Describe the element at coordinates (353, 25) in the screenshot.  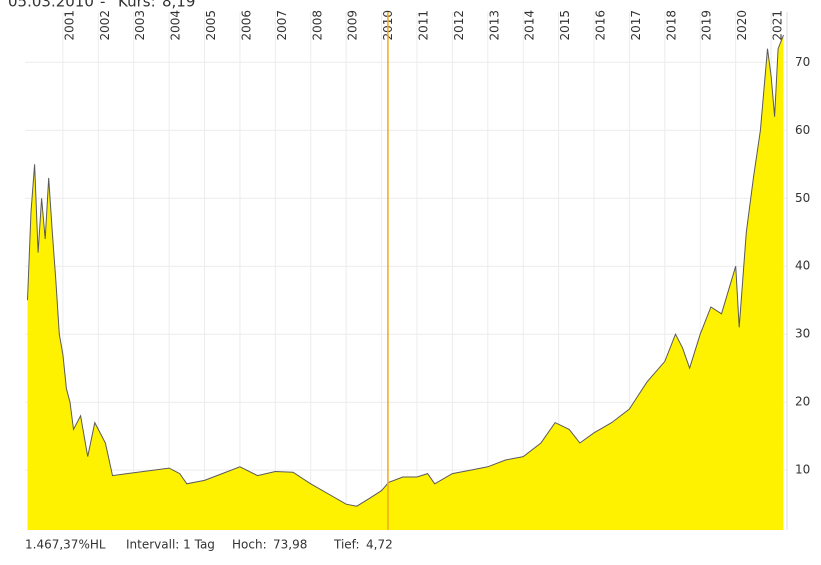
I see `x-tick-label: 2009` at that location.